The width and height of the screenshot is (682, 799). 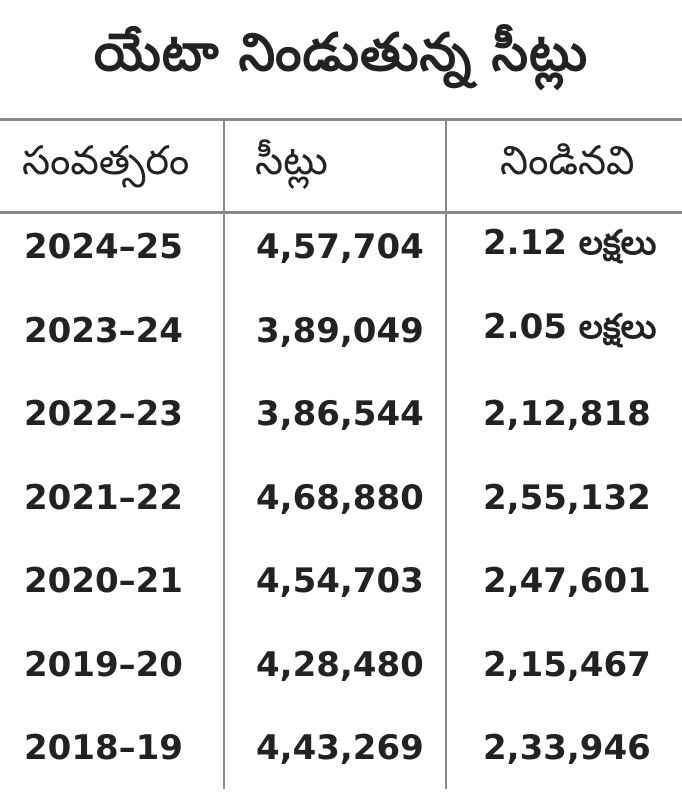 What do you see at coordinates (340, 581) in the screenshot?
I see `cell-seats: 4,54,703` at bounding box center [340, 581].